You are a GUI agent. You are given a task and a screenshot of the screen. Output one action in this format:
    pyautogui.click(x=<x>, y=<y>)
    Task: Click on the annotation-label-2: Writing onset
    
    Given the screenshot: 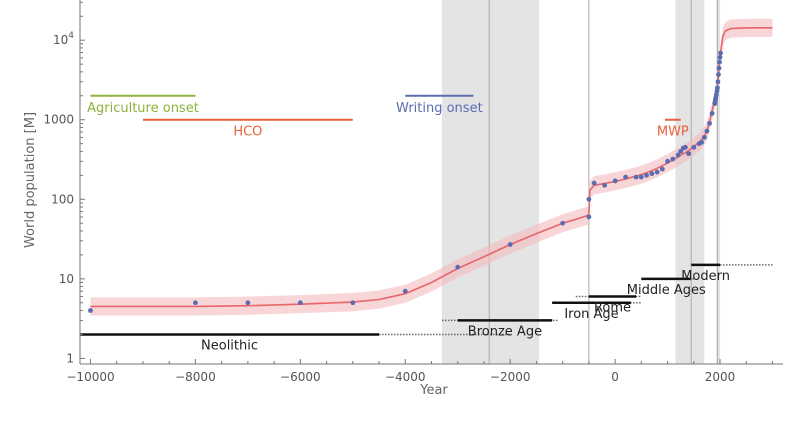 What is the action you would take?
    pyautogui.click(x=439, y=108)
    